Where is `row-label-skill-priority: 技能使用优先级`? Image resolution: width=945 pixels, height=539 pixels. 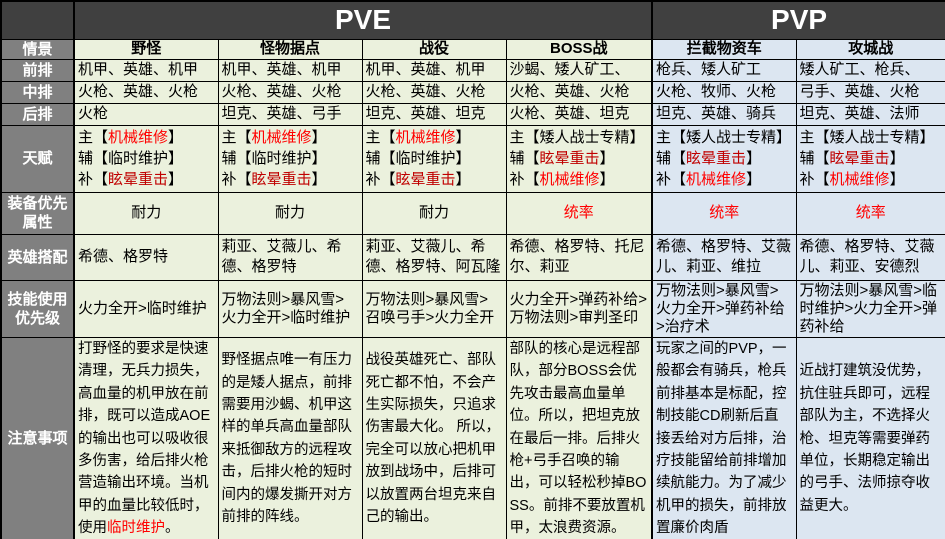
row-label-skill-priority: 技能使用优先级 is located at coordinates (37, 308).